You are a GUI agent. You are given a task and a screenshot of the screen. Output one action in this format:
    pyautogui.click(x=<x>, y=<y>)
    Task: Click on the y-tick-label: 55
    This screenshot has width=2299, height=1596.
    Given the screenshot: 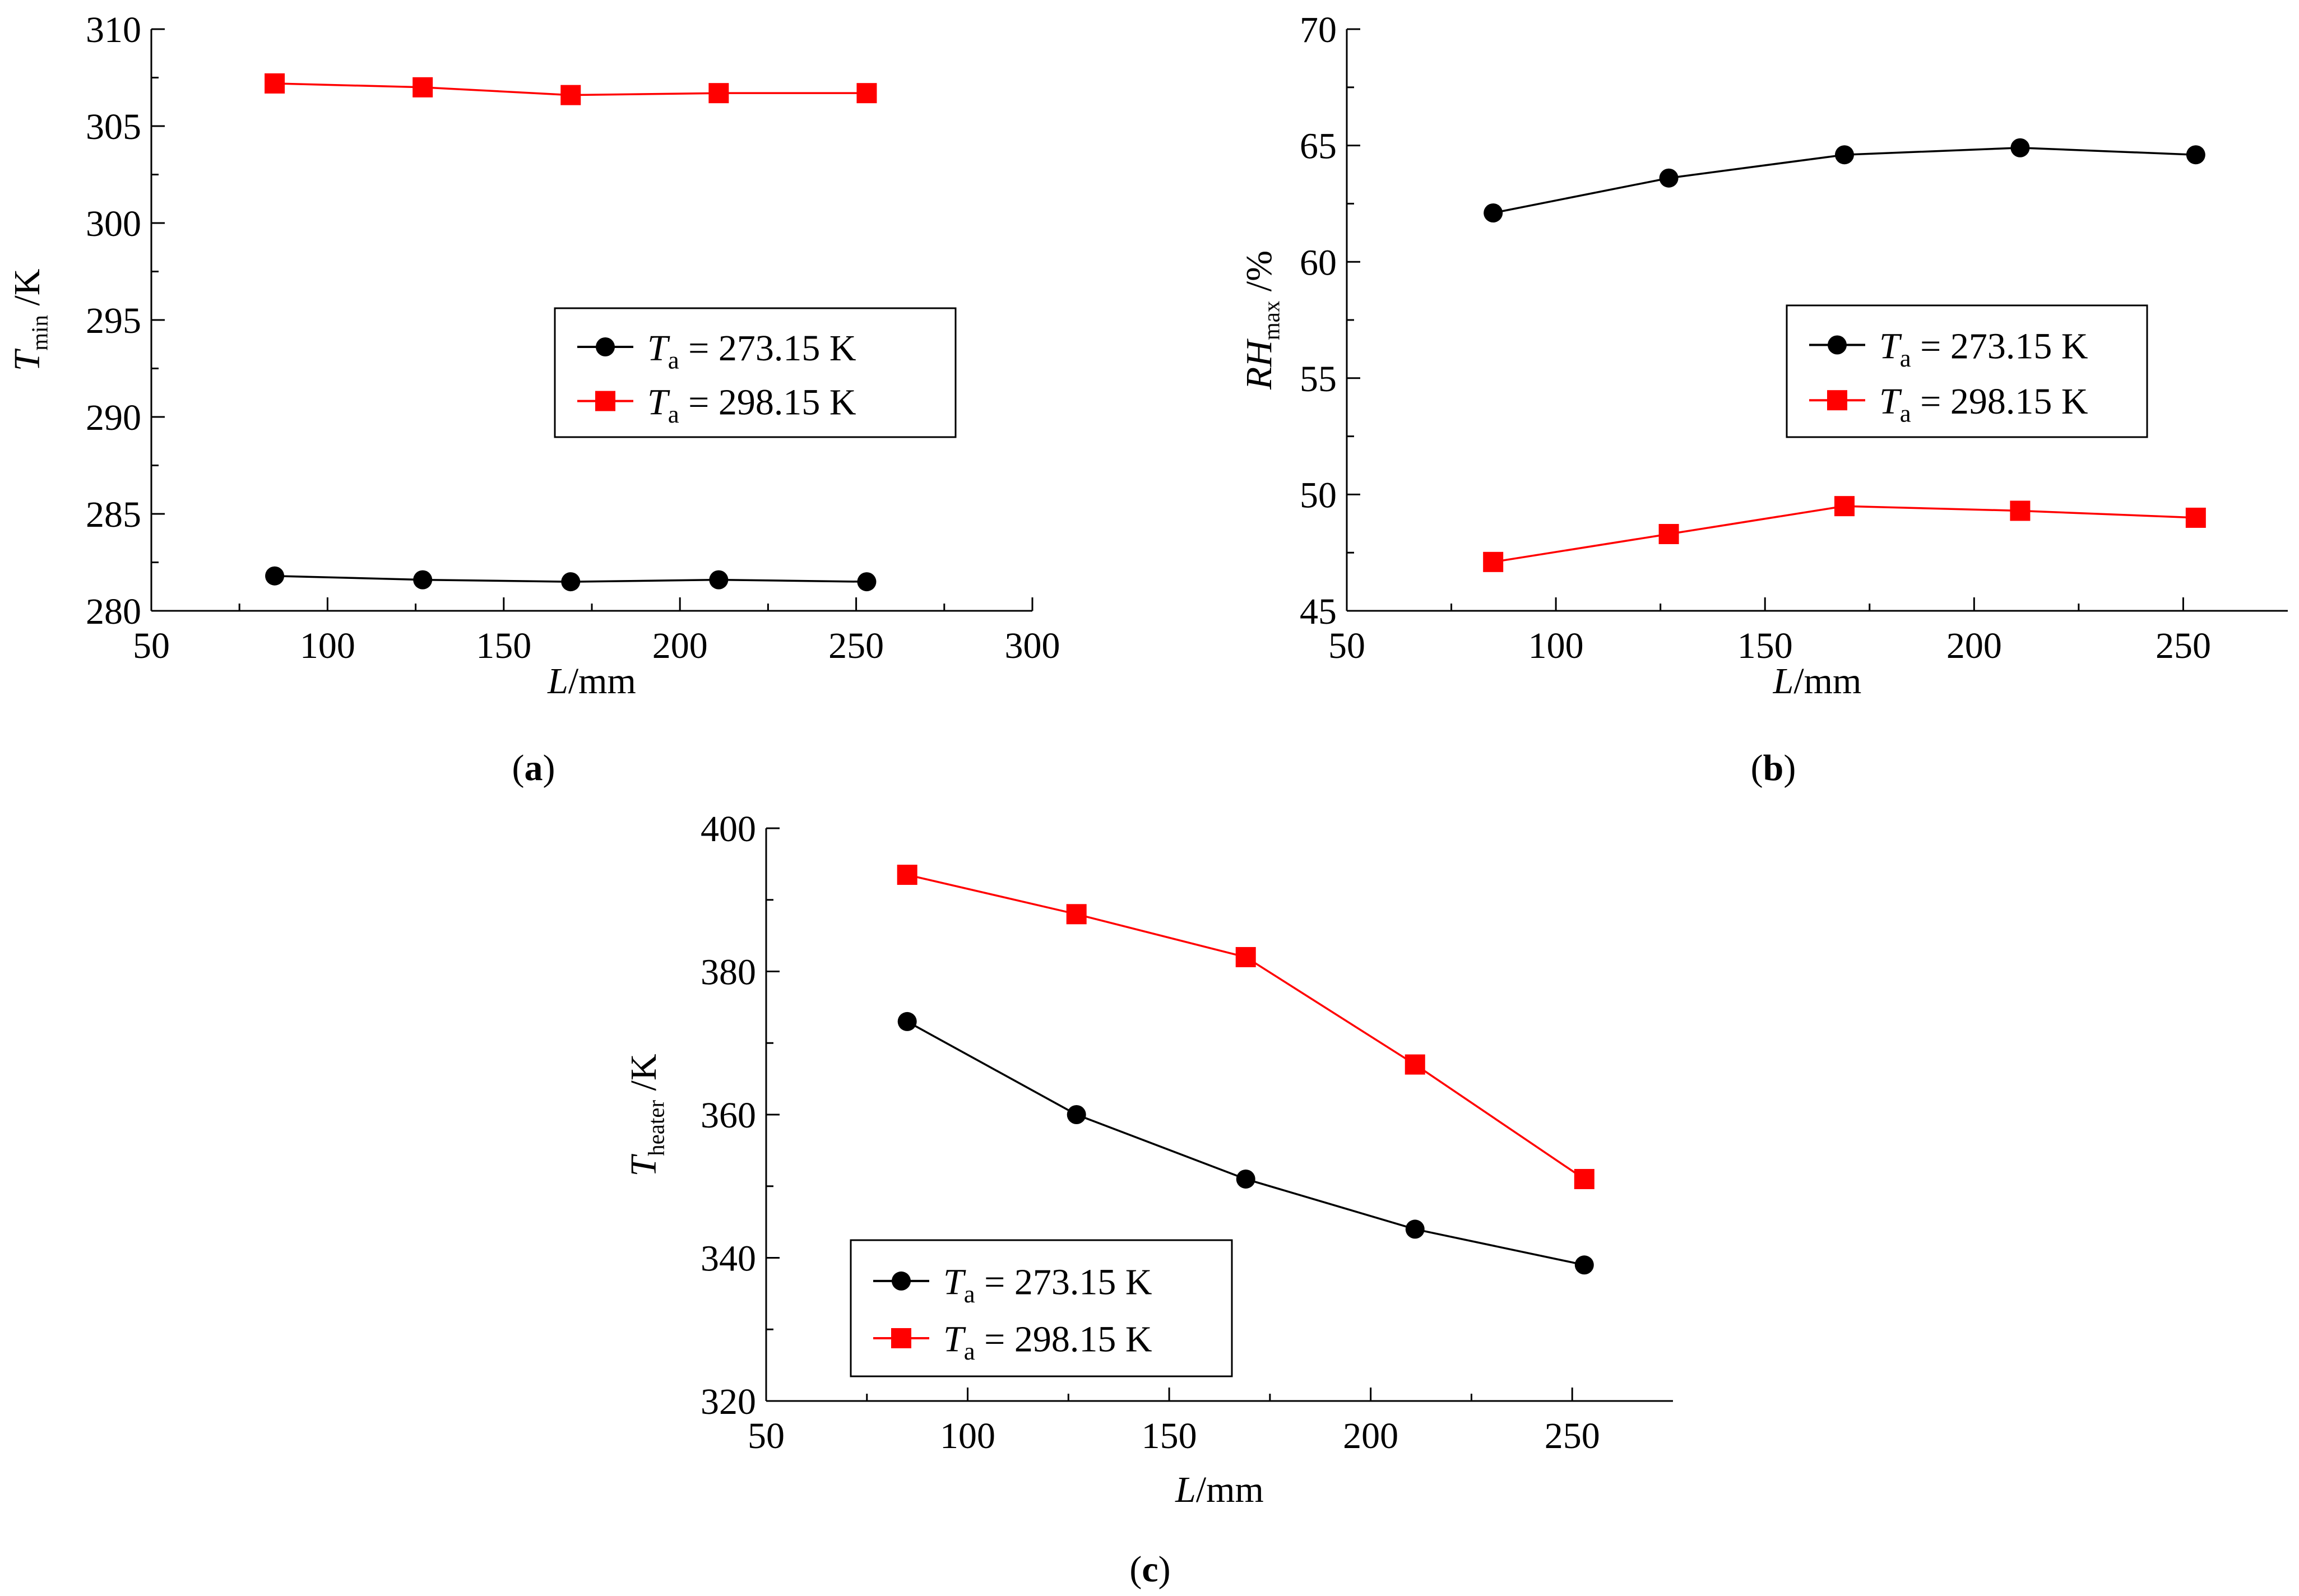 What is the action you would take?
    pyautogui.click(x=1318, y=379)
    